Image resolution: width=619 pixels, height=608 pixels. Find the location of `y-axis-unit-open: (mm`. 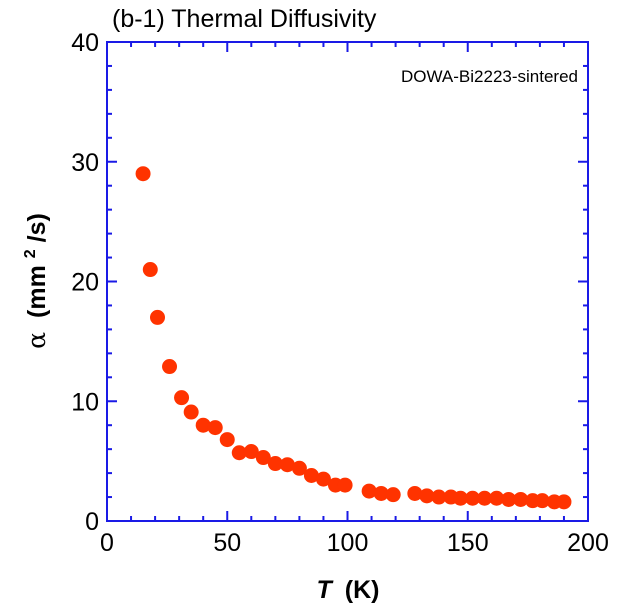

y-axis-unit-open: (mm is located at coordinates (37, 291).